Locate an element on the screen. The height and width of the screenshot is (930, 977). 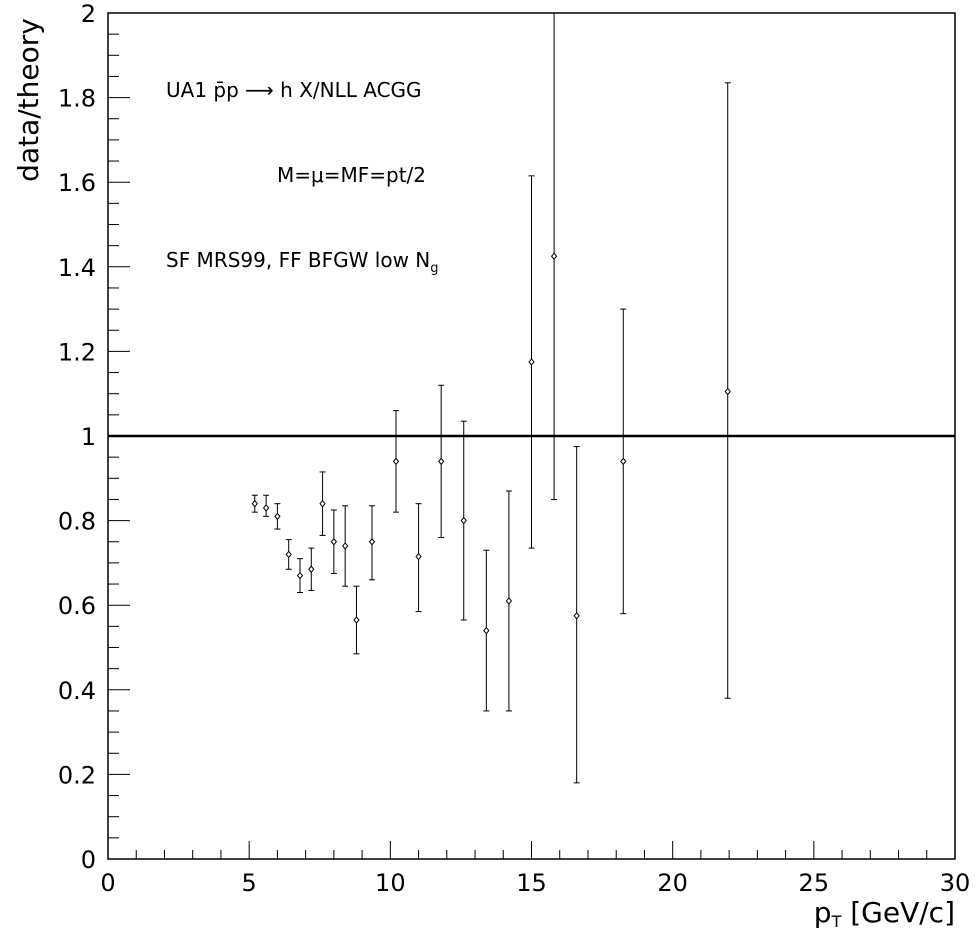
x-axis-label-rest: [GeV/c] is located at coordinates (898, 912).